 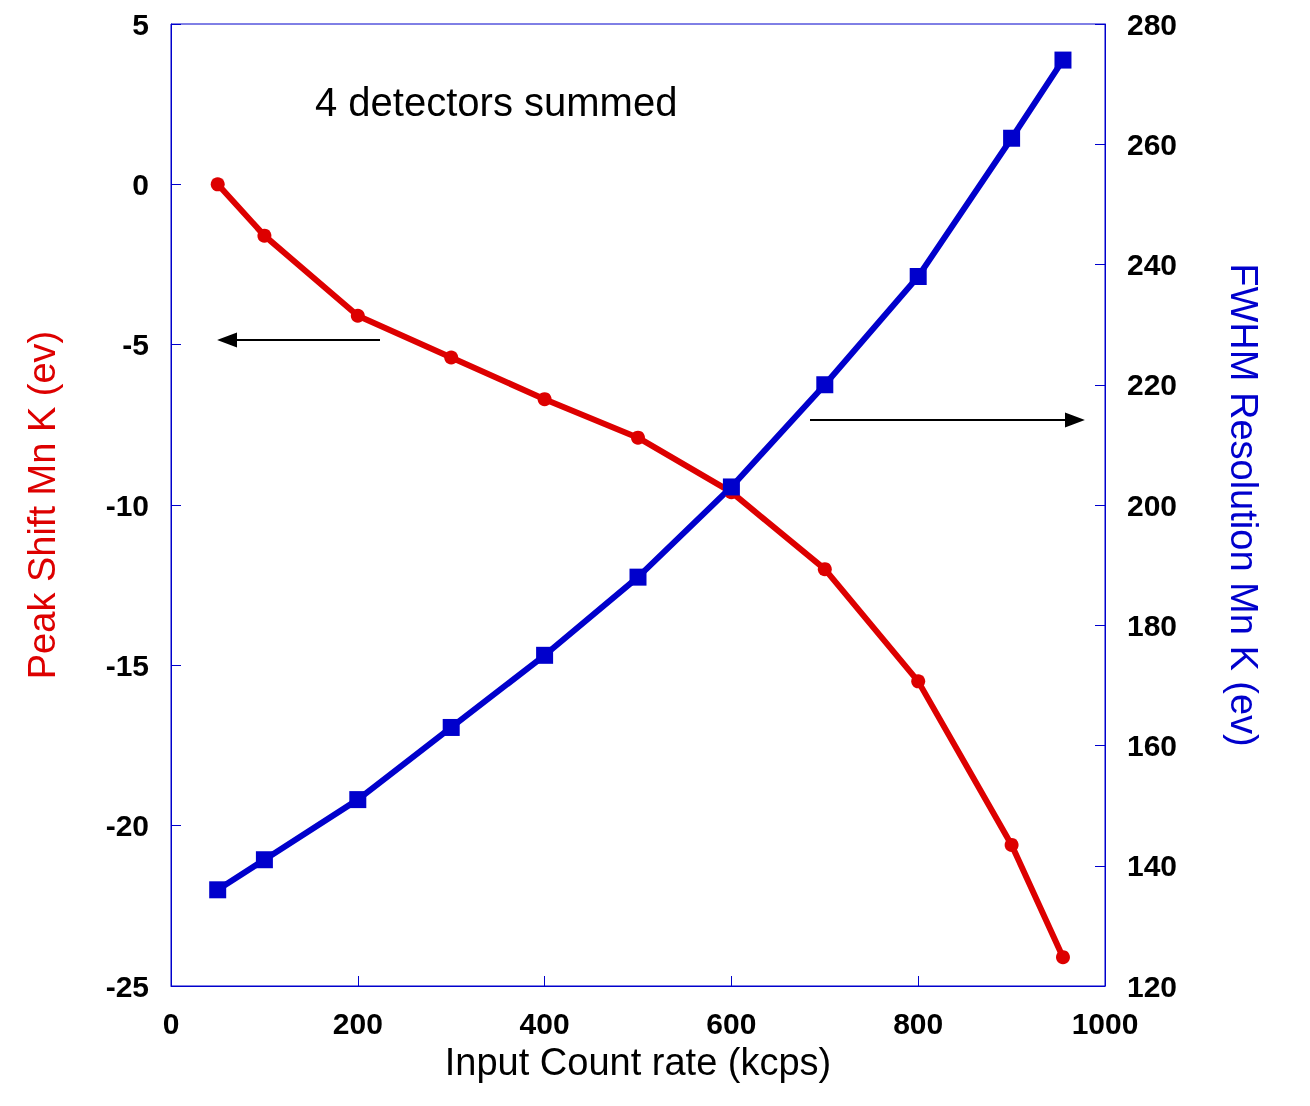 What do you see at coordinates (127, 665) in the screenshot?
I see `y-tick-label: -15` at bounding box center [127, 665].